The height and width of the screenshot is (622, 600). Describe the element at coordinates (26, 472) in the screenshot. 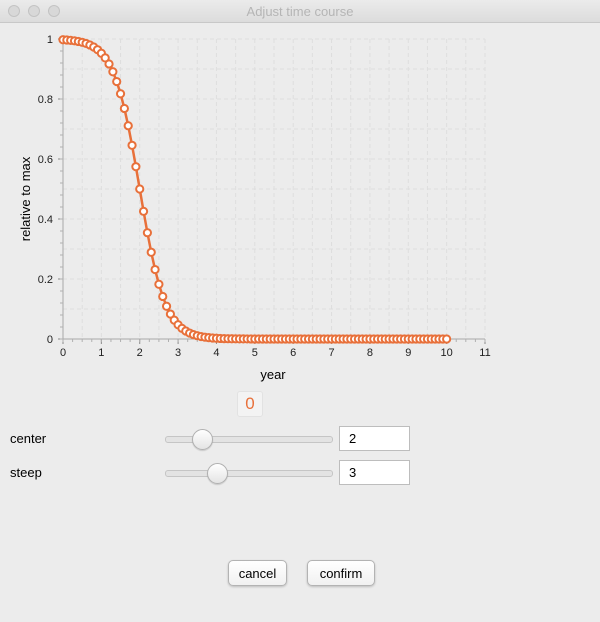

I see `steep-label: steep` at that location.